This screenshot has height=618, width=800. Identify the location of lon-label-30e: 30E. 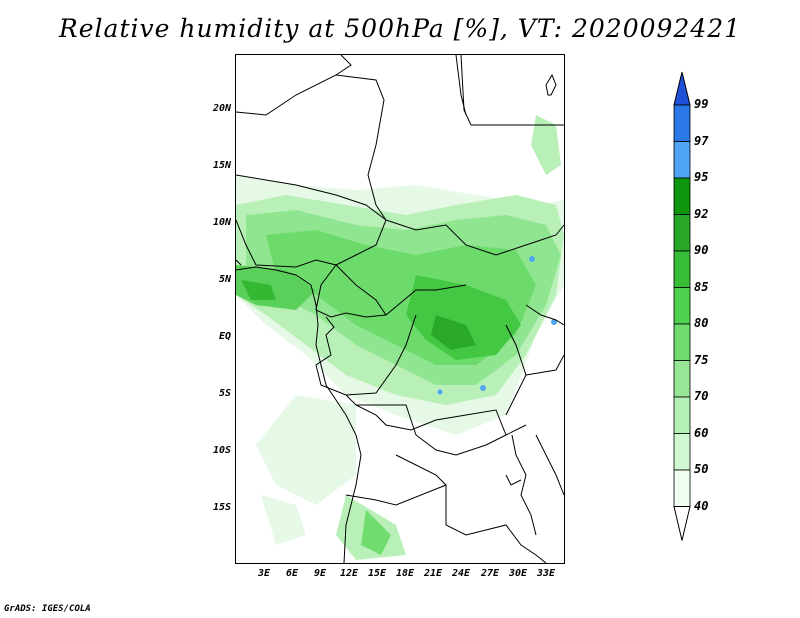
(518, 573).